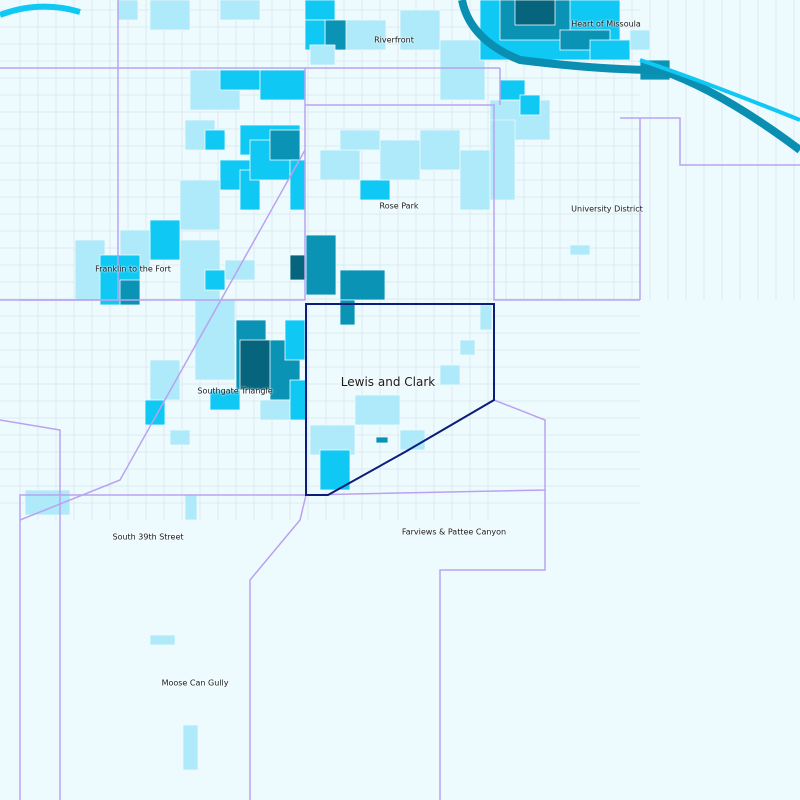  Describe the element at coordinates (454, 532) in the screenshot. I see `label-farviews-pattee-canyon: Farviews & Pattee Canyon` at that location.